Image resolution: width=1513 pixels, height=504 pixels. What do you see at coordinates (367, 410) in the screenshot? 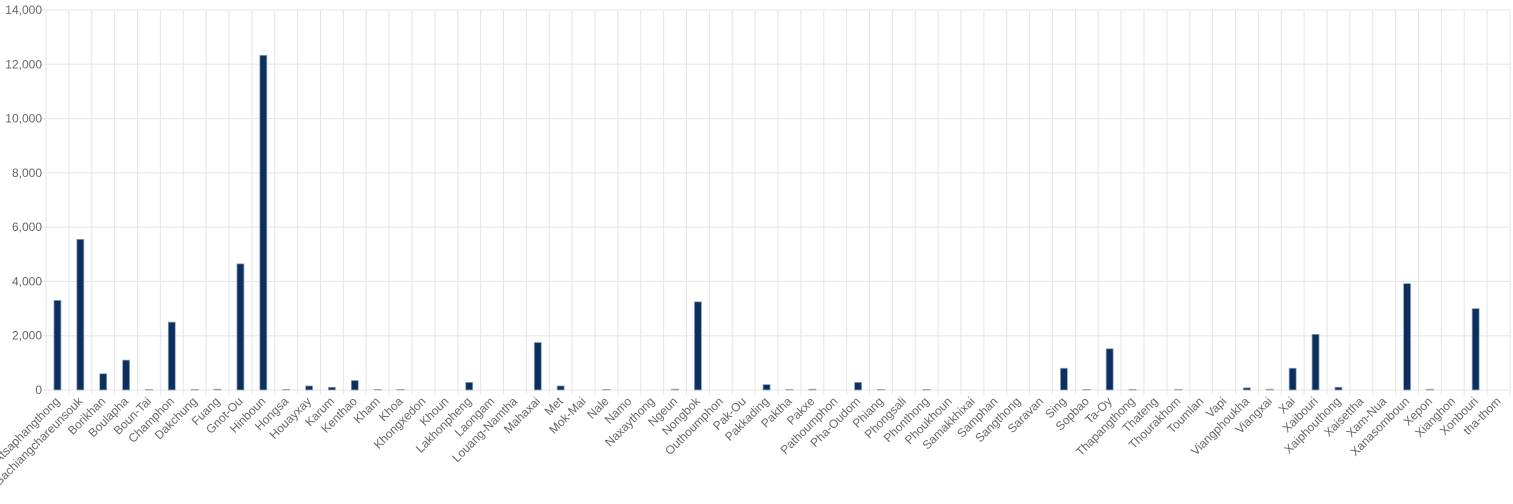
I see `x-tick-label: Kham` at bounding box center [367, 410].